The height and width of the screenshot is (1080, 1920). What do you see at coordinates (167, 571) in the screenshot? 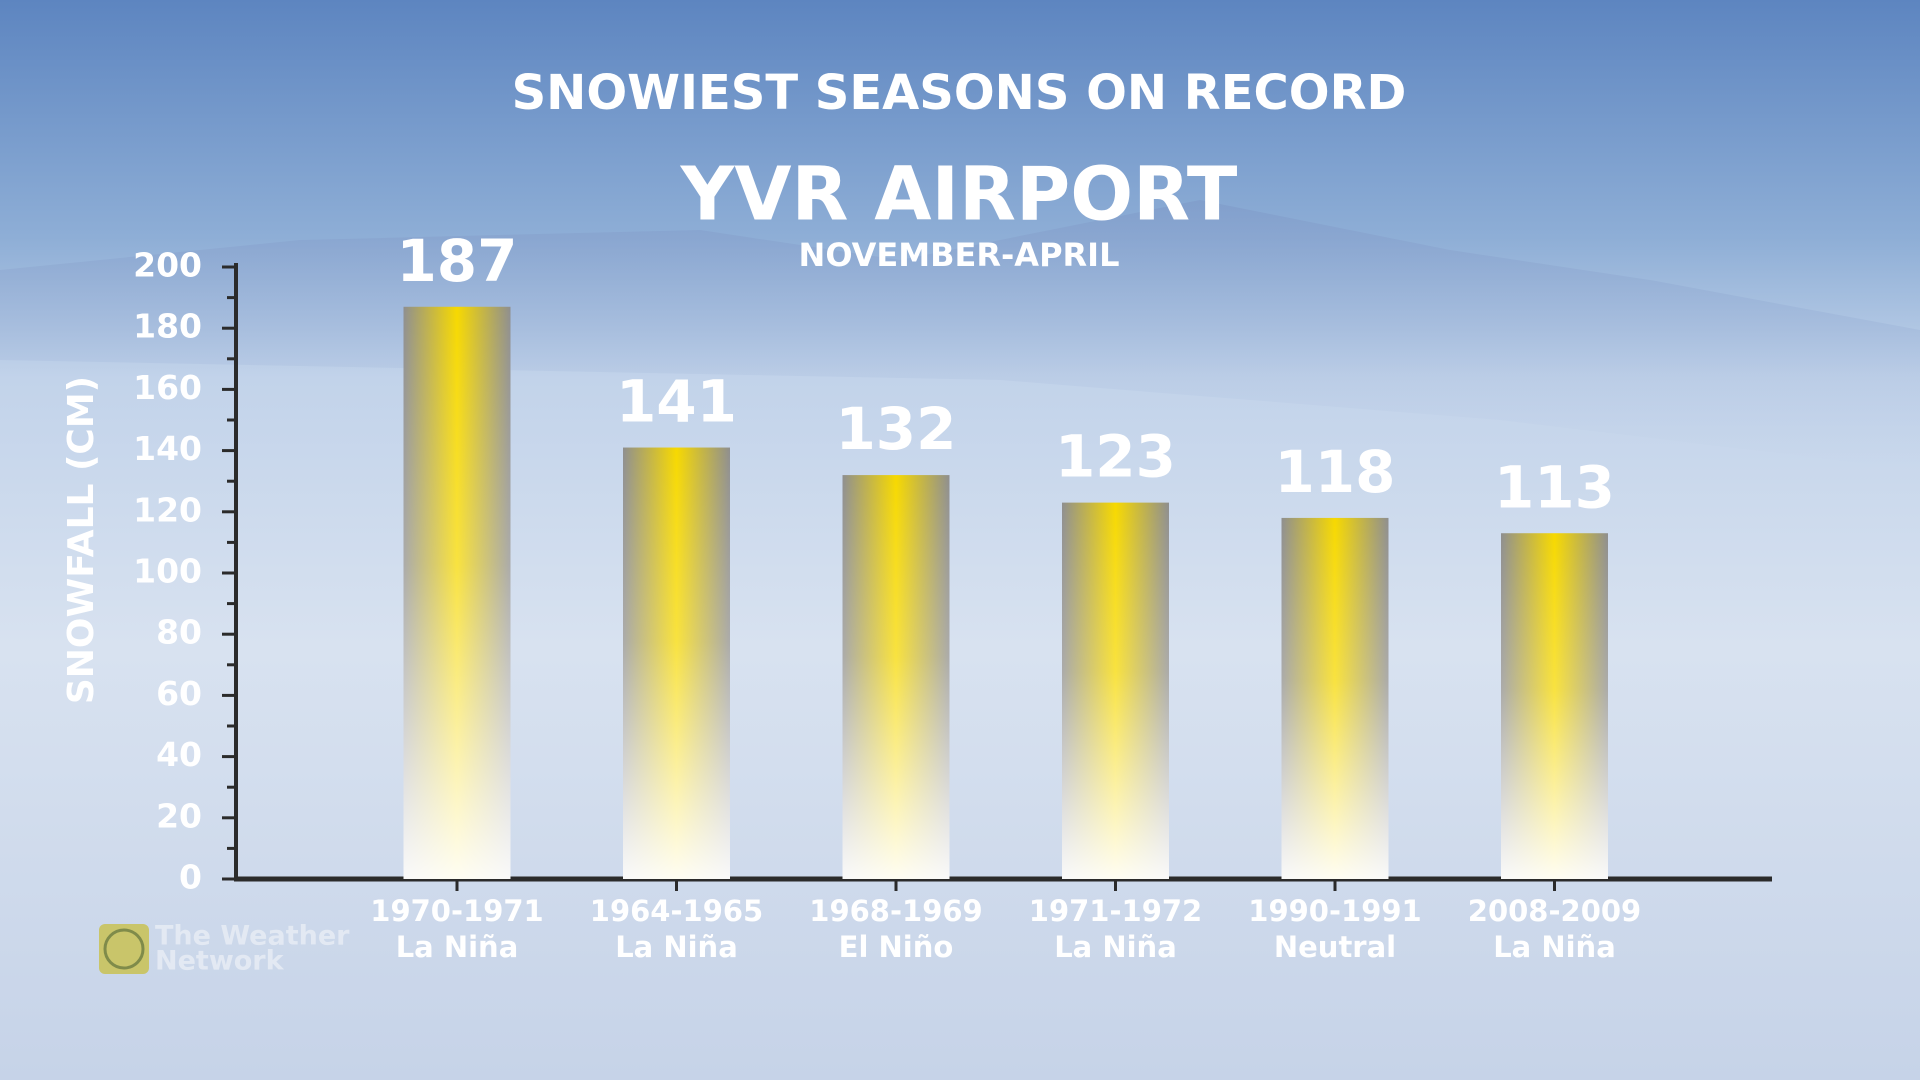
I see `y-tick-label: 100` at bounding box center [167, 571].